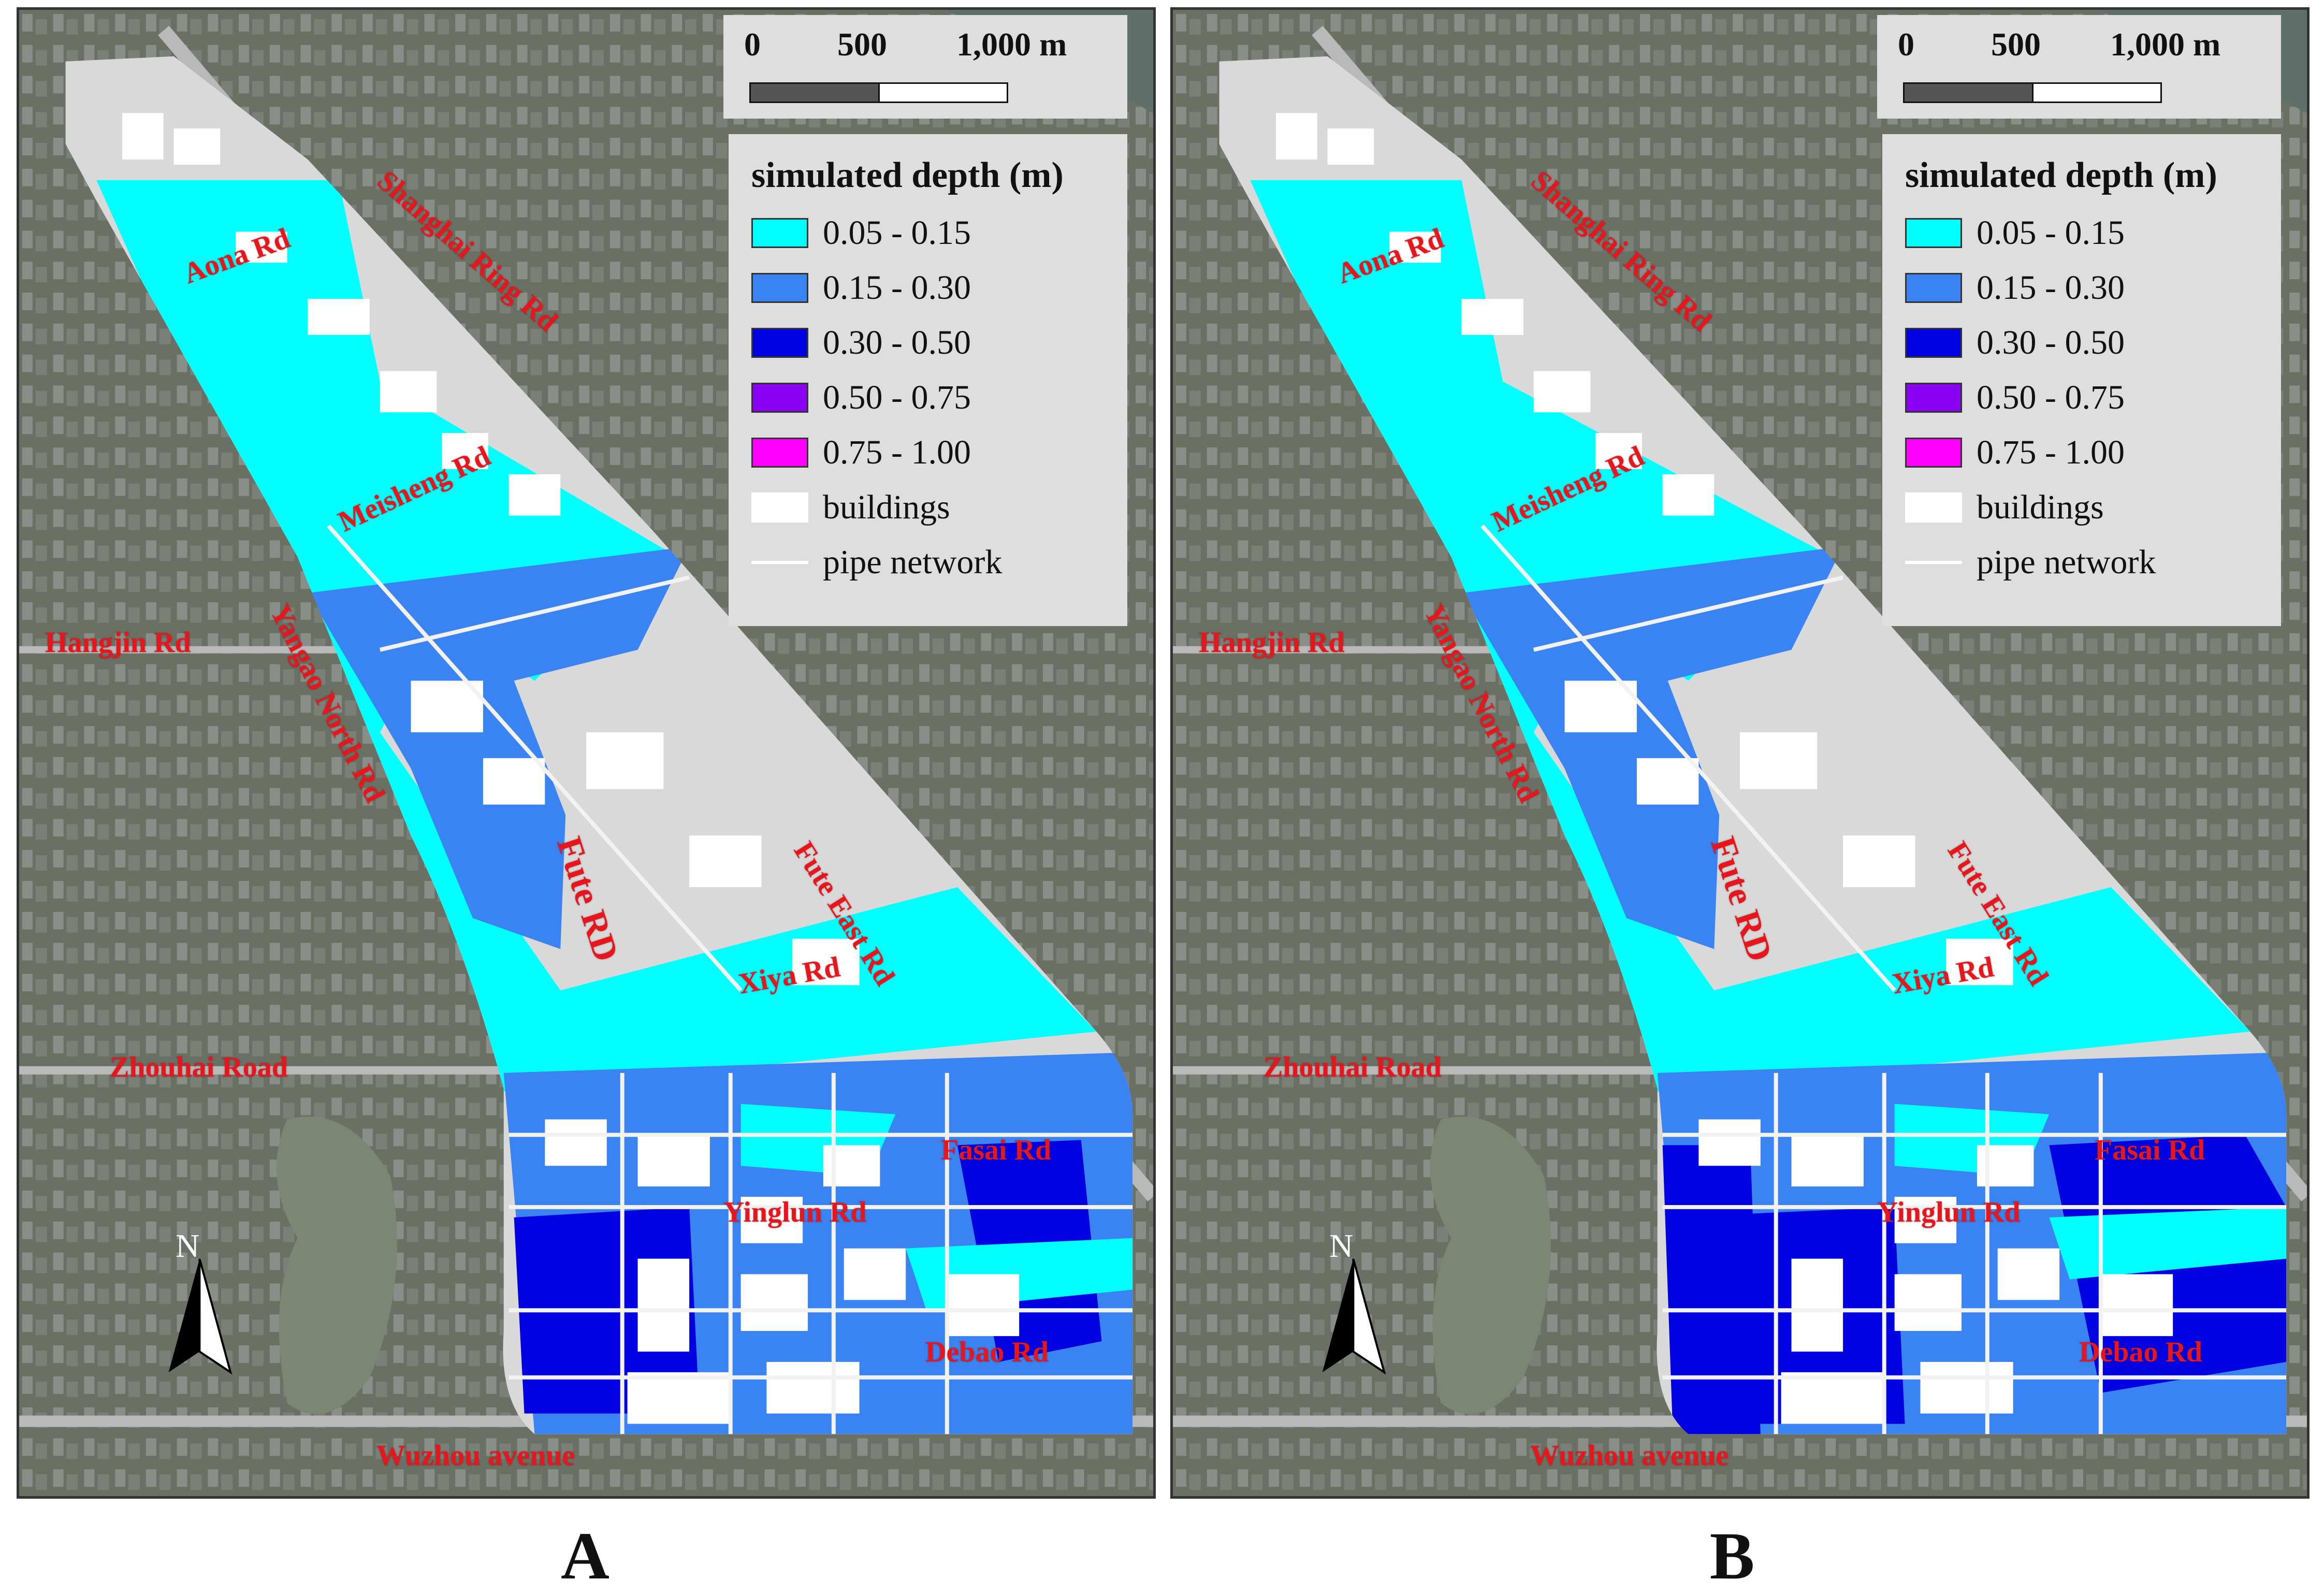 This screenshot has width=2324, height=1595. I want to click on panel-label-b: B, so click(1732, 1556).